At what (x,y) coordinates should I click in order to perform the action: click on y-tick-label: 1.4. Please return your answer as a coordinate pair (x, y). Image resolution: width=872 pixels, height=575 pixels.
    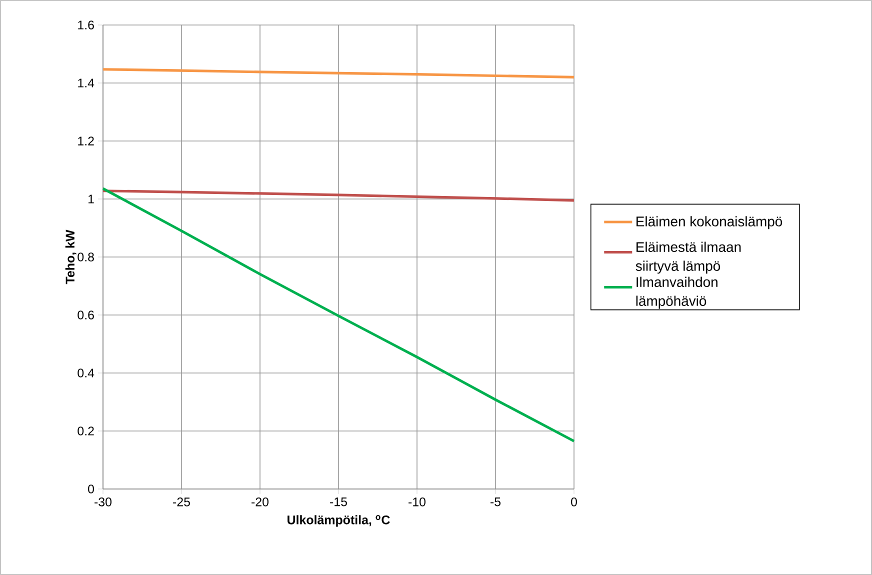
    Looking at the image, I should click on (86, 83).